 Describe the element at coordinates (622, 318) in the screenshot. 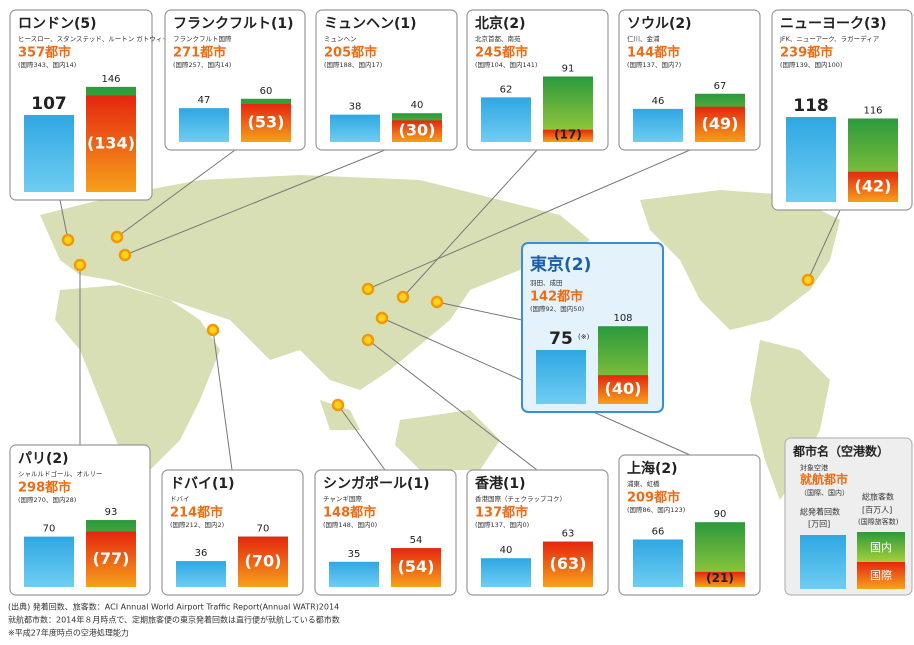

I see `passengers-label: 108` at that location.